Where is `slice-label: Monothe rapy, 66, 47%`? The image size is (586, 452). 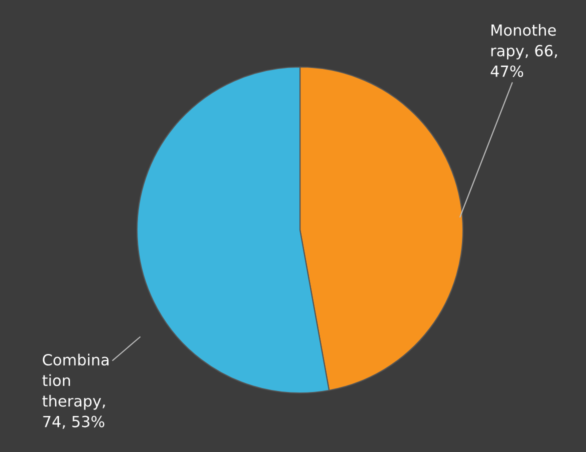 slice-label: Monothe rapy, 66, 47% is located at coordinates (523, 51).